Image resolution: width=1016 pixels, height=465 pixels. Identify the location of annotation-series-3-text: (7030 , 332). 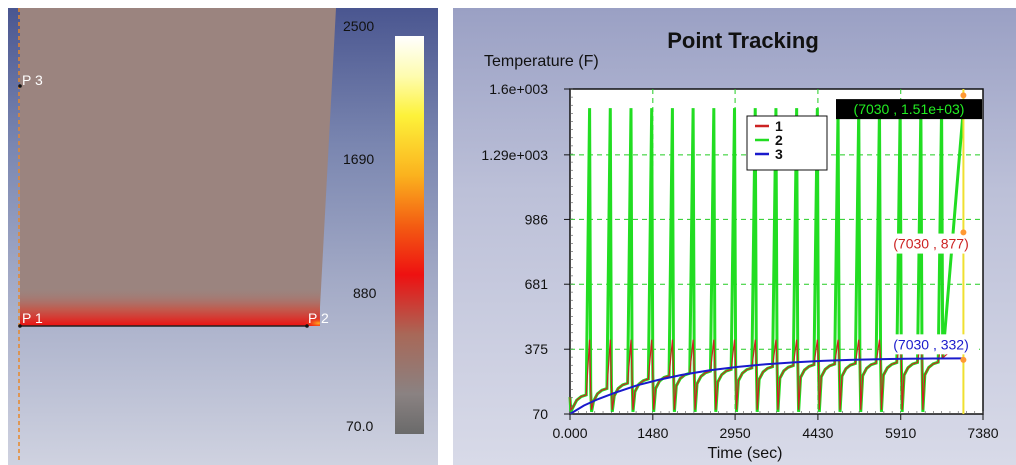
(931, 344).